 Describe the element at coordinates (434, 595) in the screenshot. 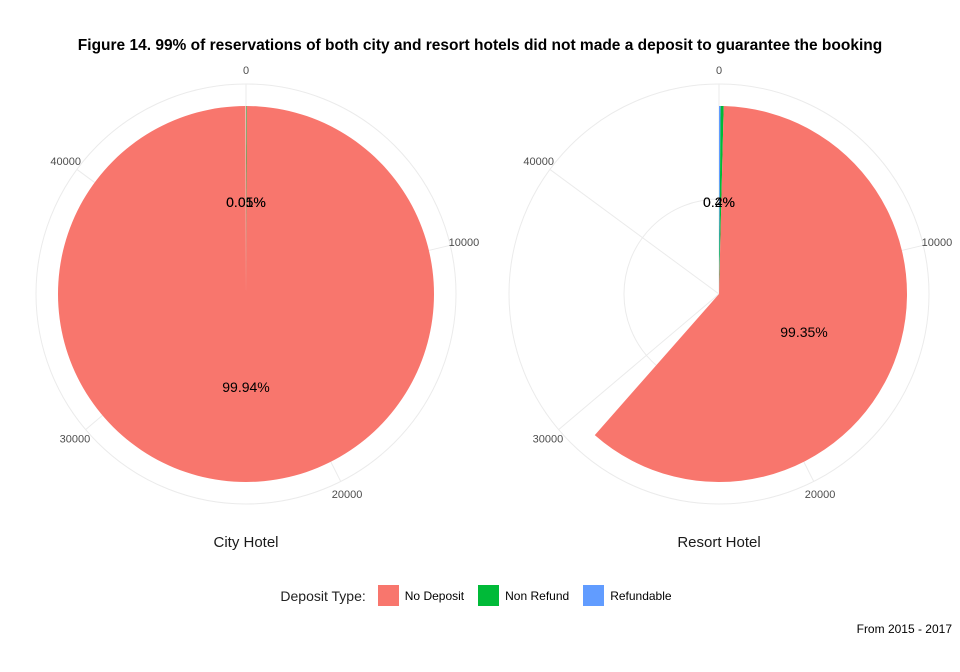

I see `legend-label-no-deposit: No Deposit` at that location.